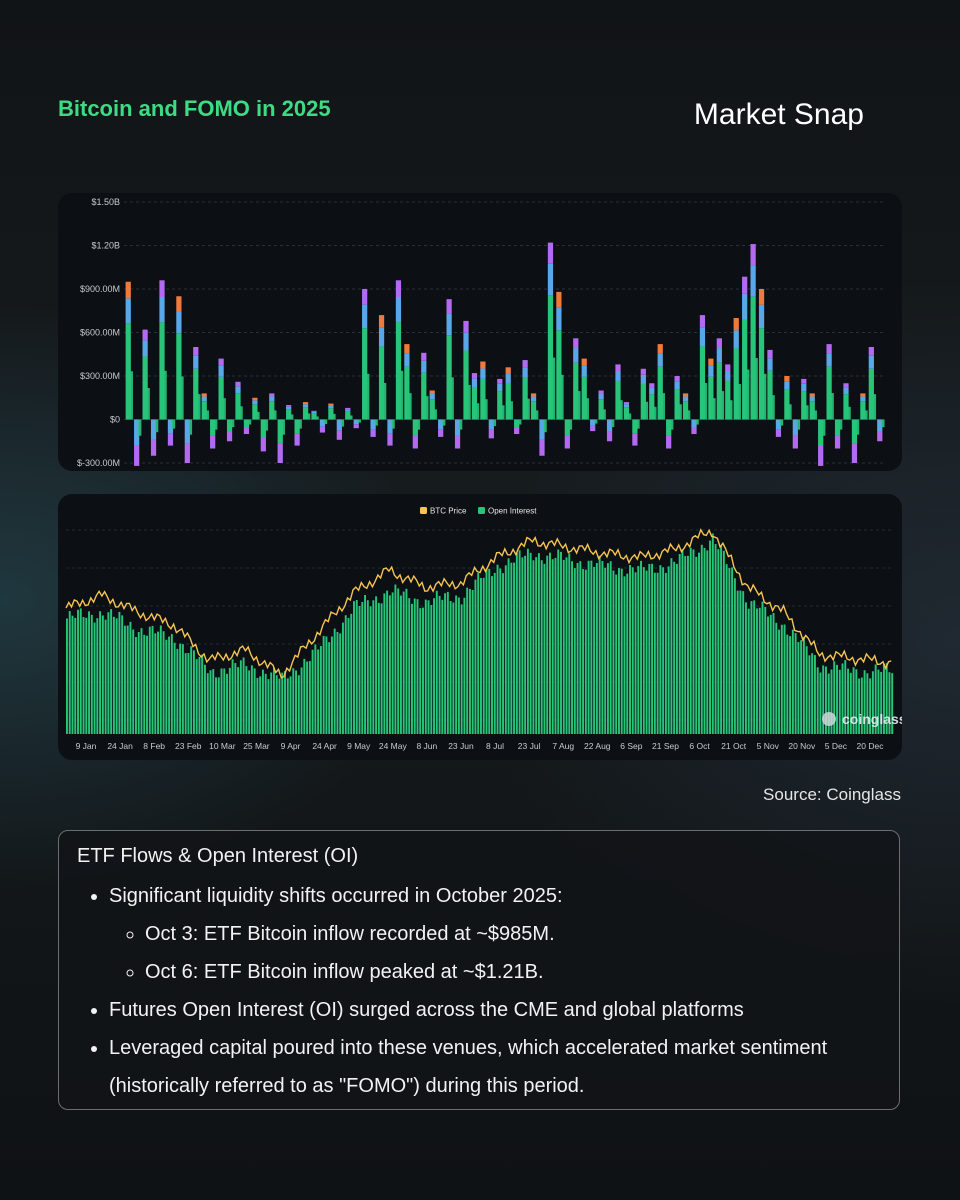  I want to click on x-tick-label: 20 Nov, so click(802, 746).